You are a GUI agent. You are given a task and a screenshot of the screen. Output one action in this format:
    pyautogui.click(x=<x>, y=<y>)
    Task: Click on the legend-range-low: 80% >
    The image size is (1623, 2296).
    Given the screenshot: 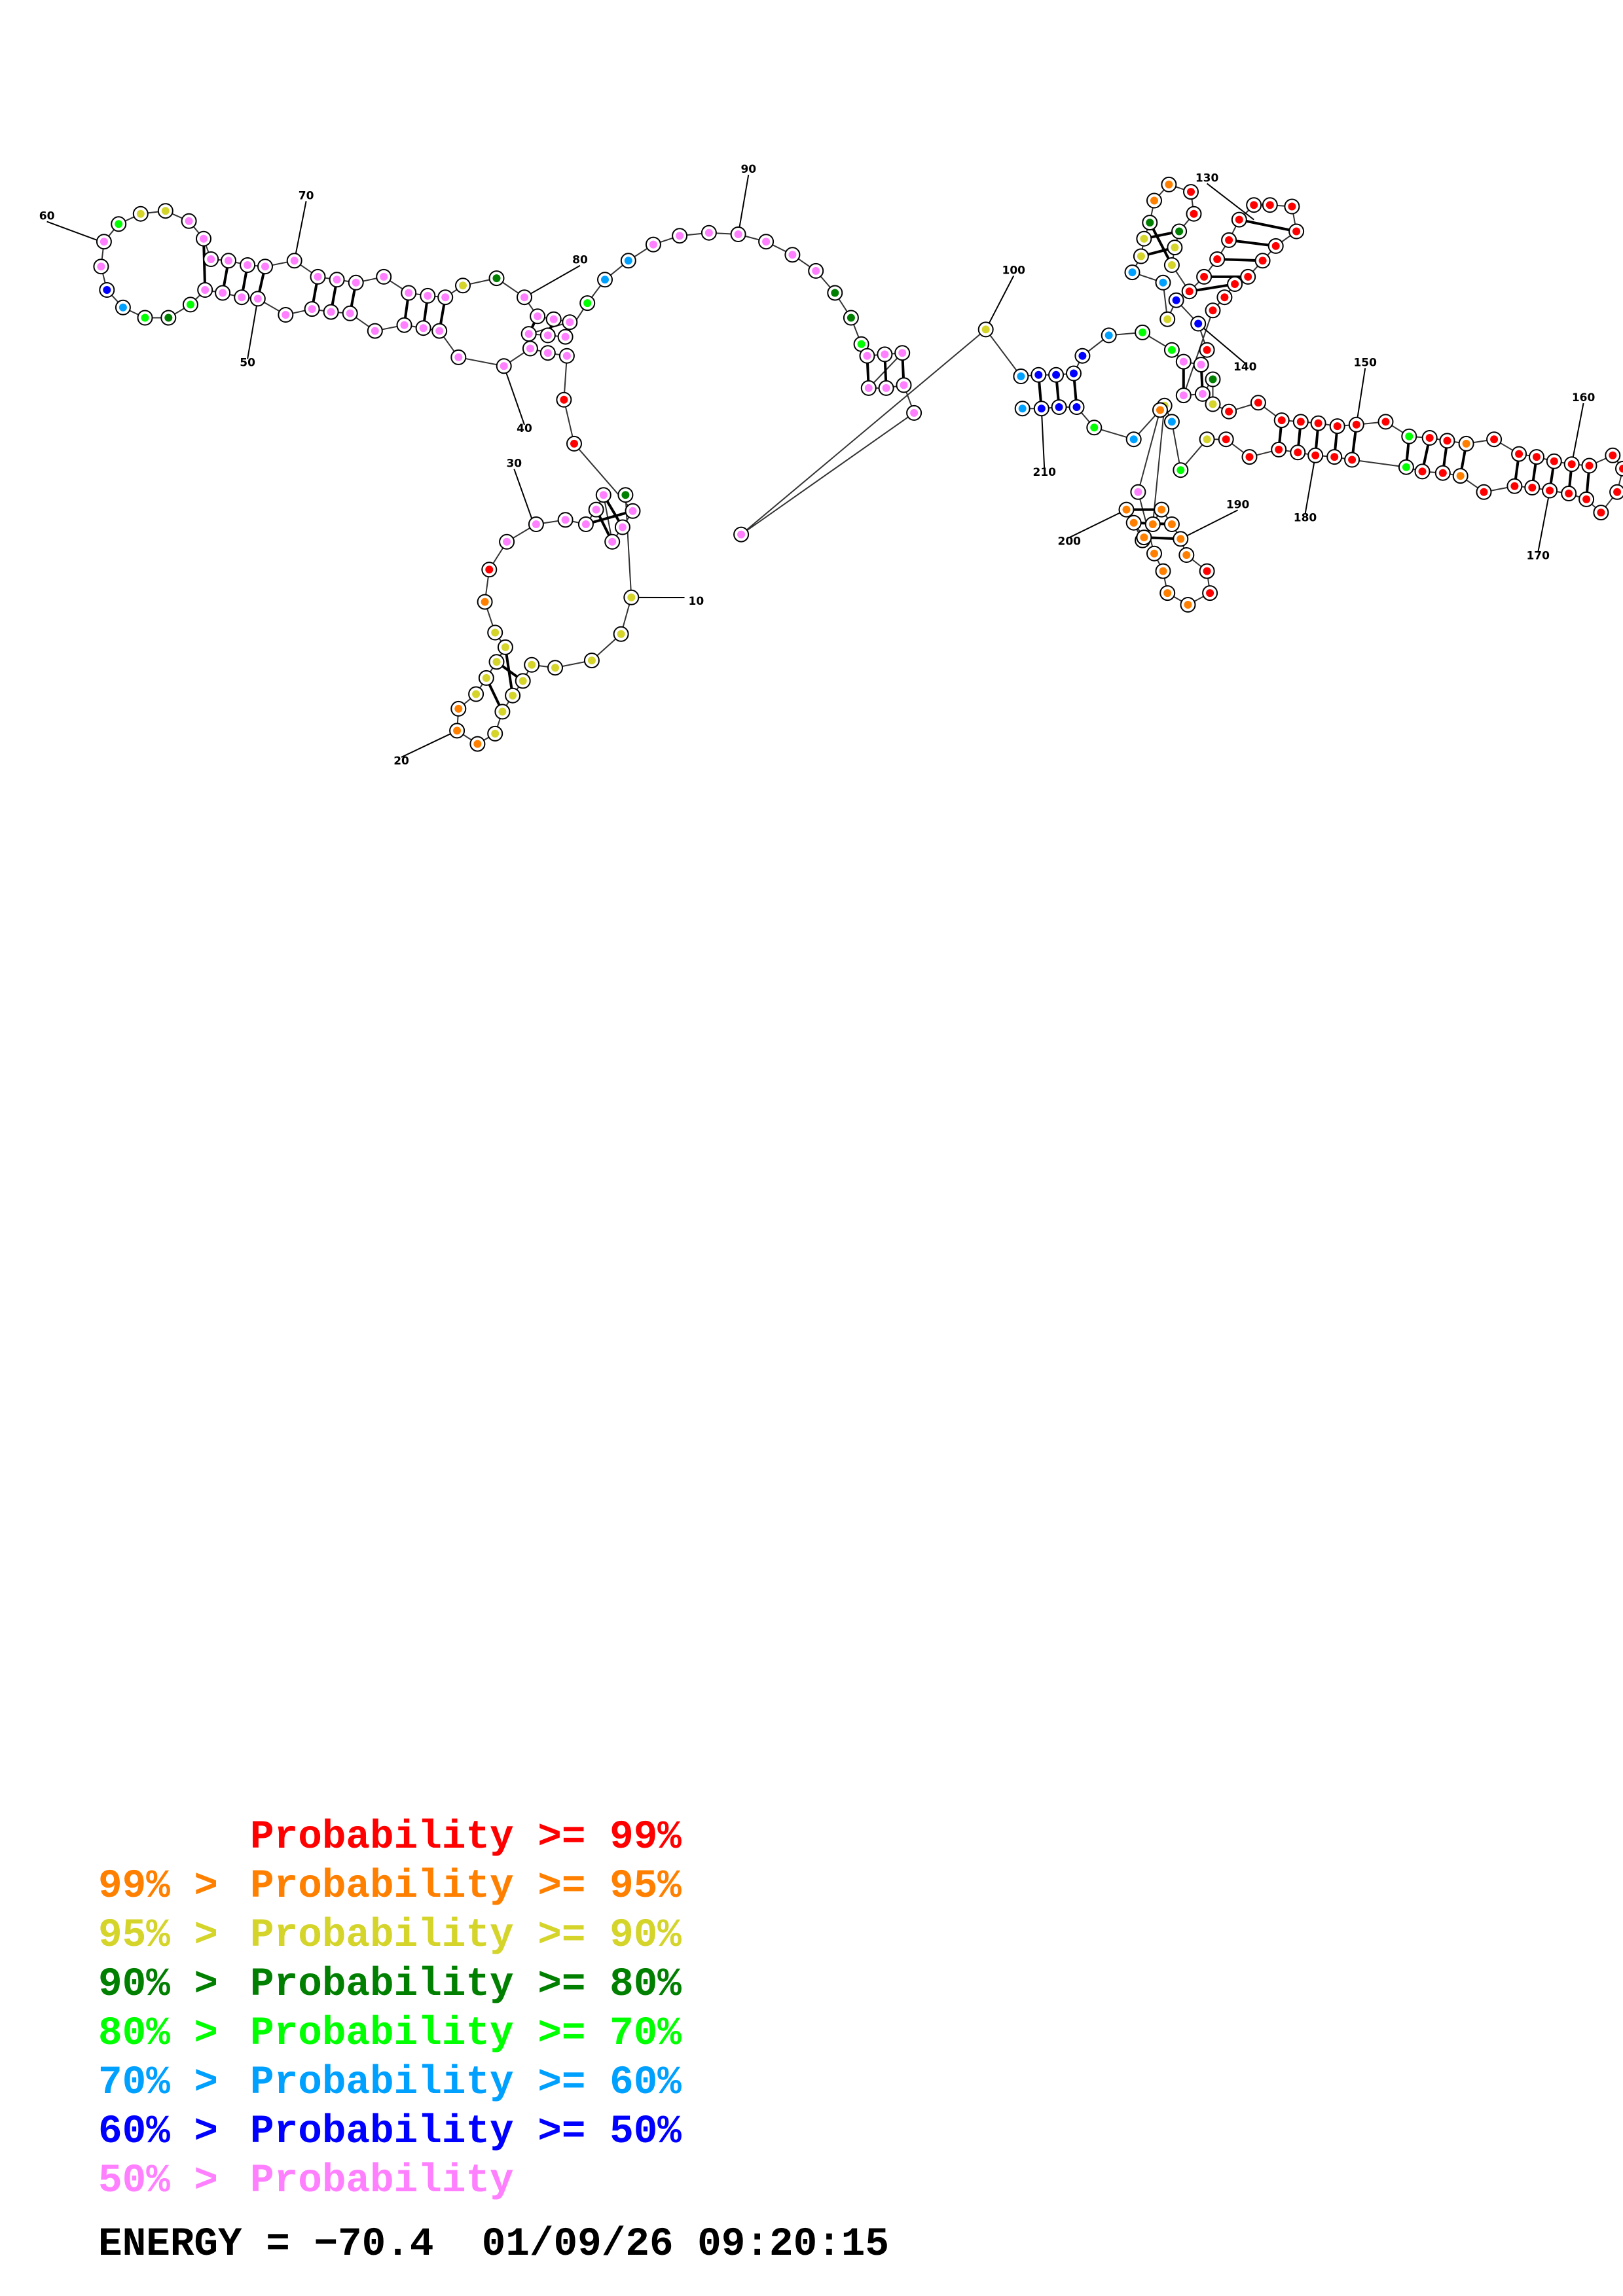 What is the action you would take?
    pyautogui.click(x=158, y=2033)
    